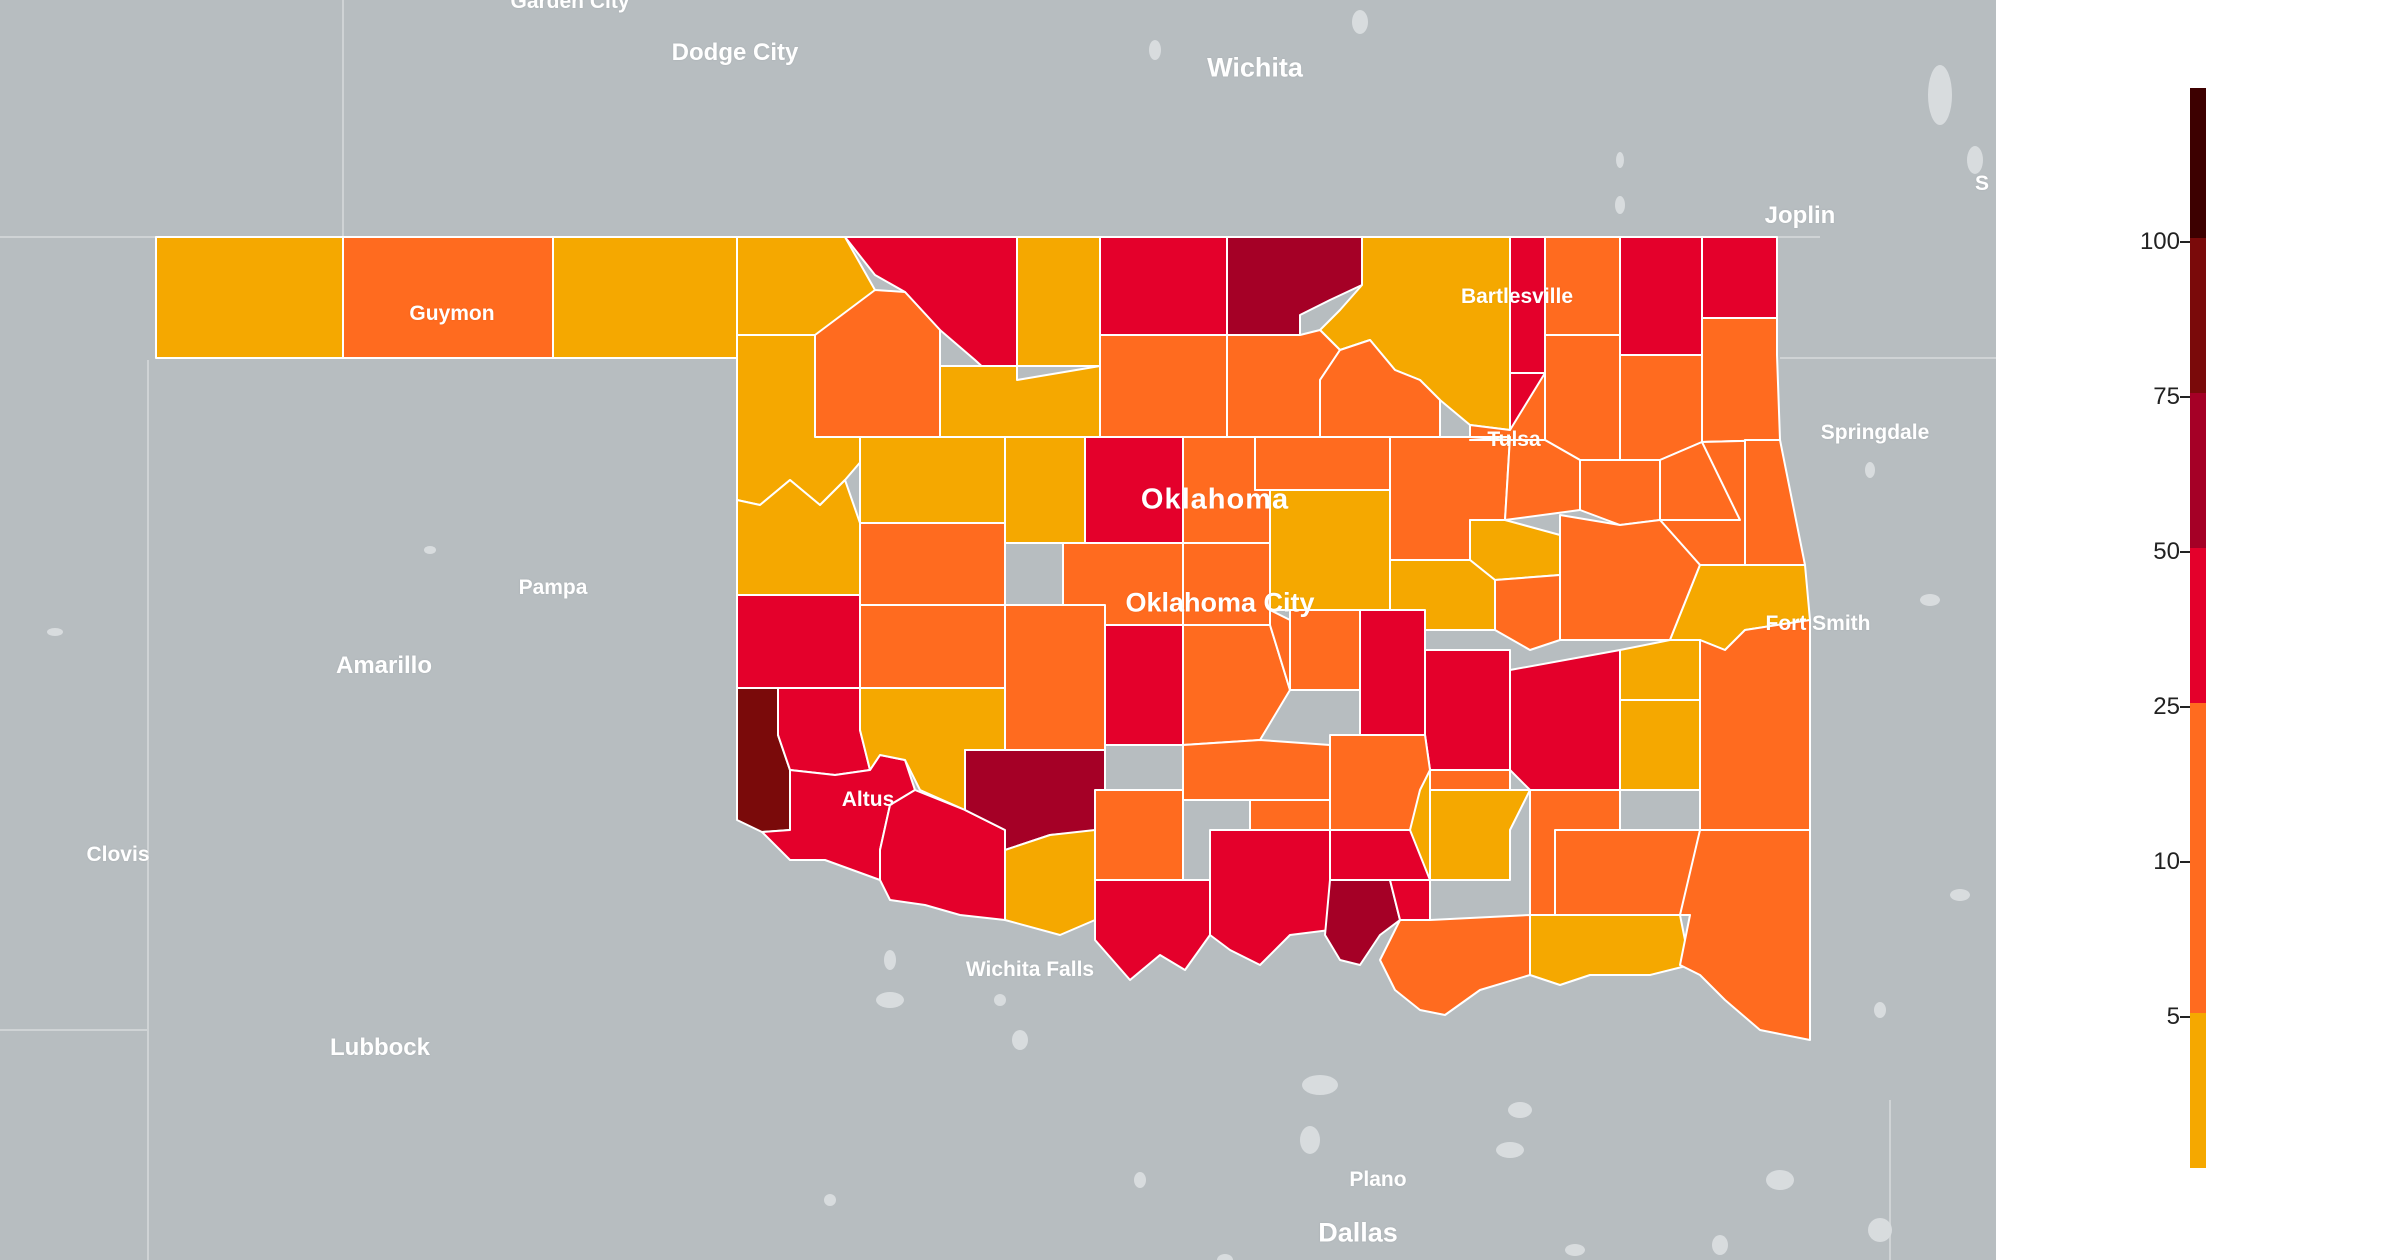 This screenshot has height=1260, width=2400. I want to click on state-label-oklahoma: Oklahoma, so click(1215, 499).